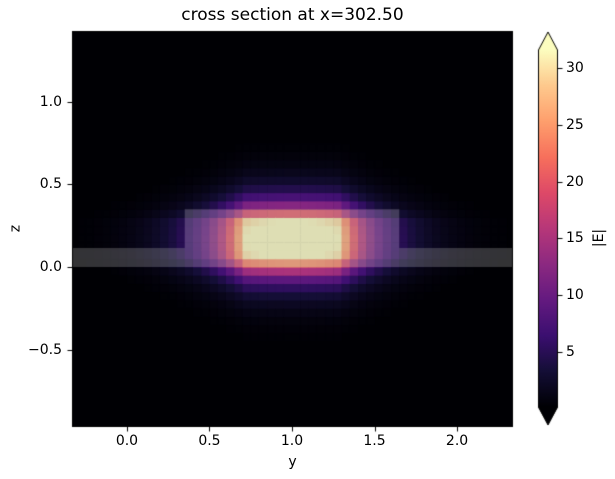 The image size is (615, 479). Describe the element at coordinates (374, 441) in the screenshot. I see `x-tick-label: 1.5` at that location.